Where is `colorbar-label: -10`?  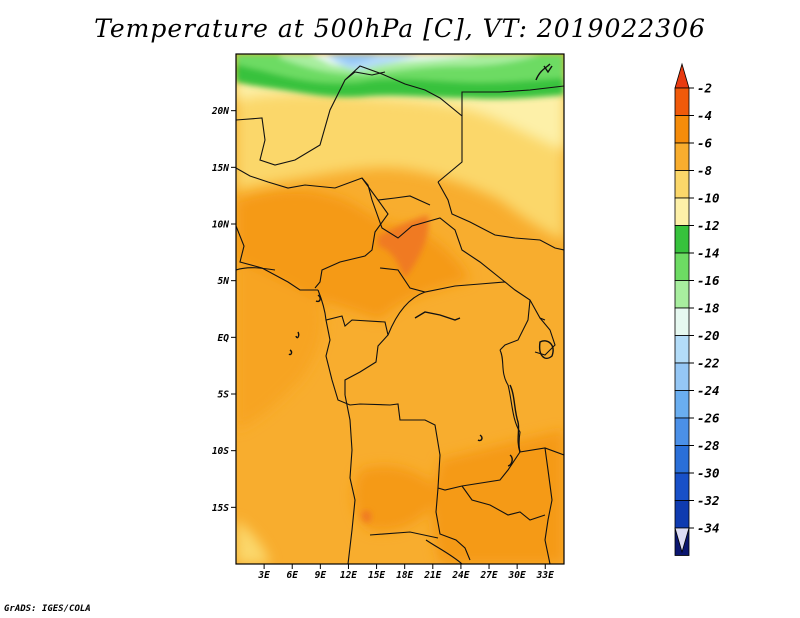
colorbar-label: -10 is located at coordinates (708, 198).